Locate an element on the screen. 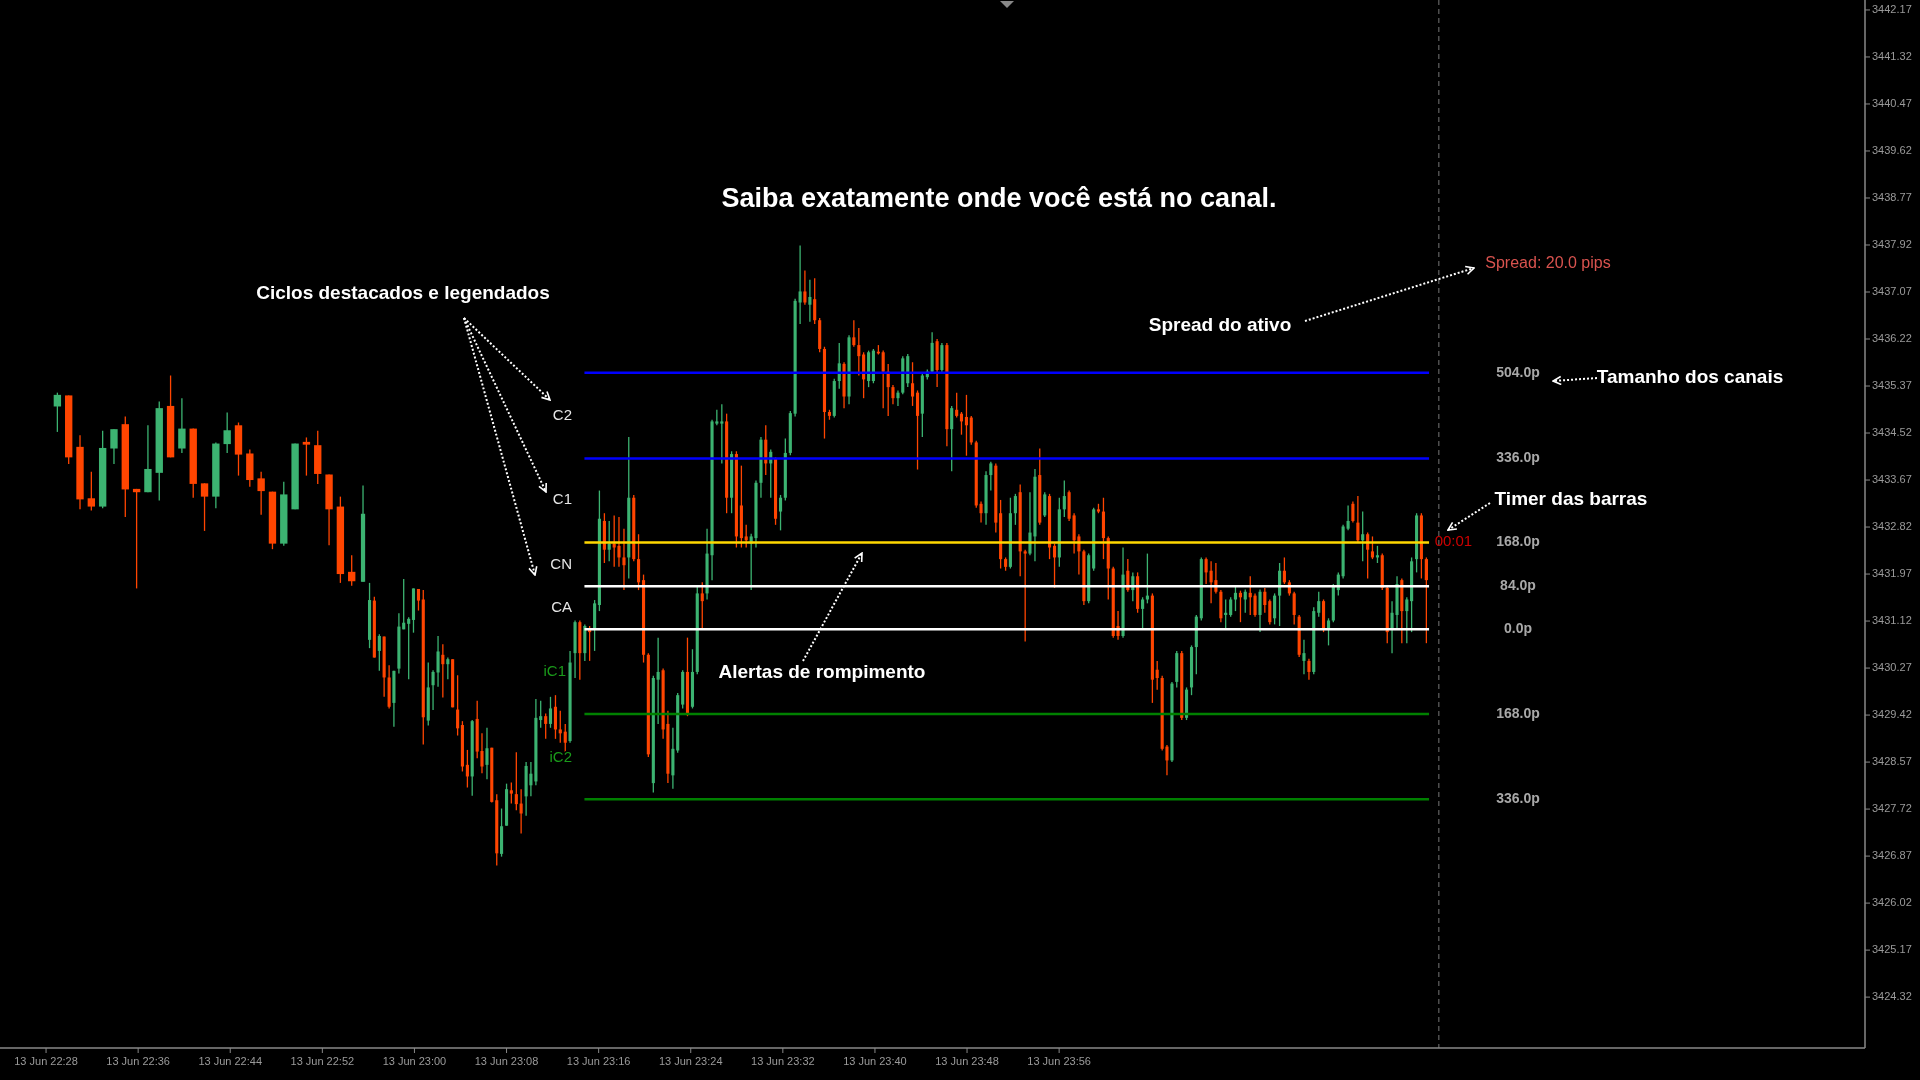 This screenshot has width=1920, height=1080. x-tick-label: 13 Jun 23:00 is located at coordinates (414, 1061).